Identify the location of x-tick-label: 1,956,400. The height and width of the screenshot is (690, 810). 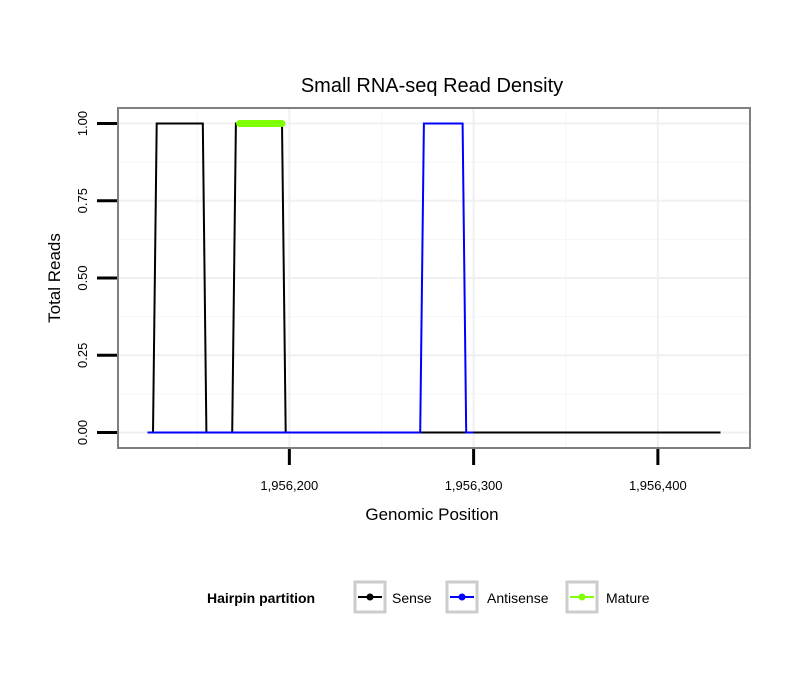
(658, 485).